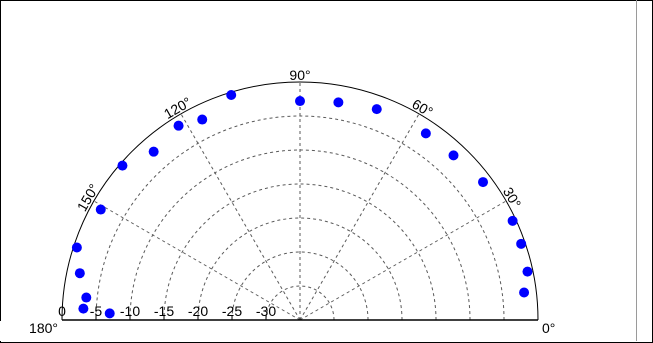  I want to click on angle-label: 180°, so click(43, 328).